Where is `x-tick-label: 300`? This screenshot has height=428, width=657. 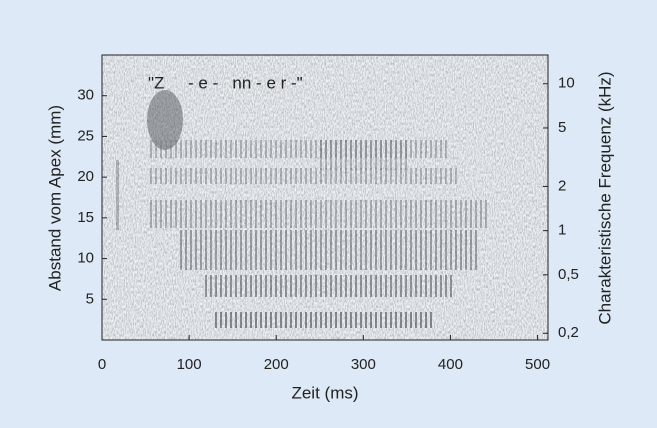
x-tick-label: 300 is located at coordinates (363, 364).